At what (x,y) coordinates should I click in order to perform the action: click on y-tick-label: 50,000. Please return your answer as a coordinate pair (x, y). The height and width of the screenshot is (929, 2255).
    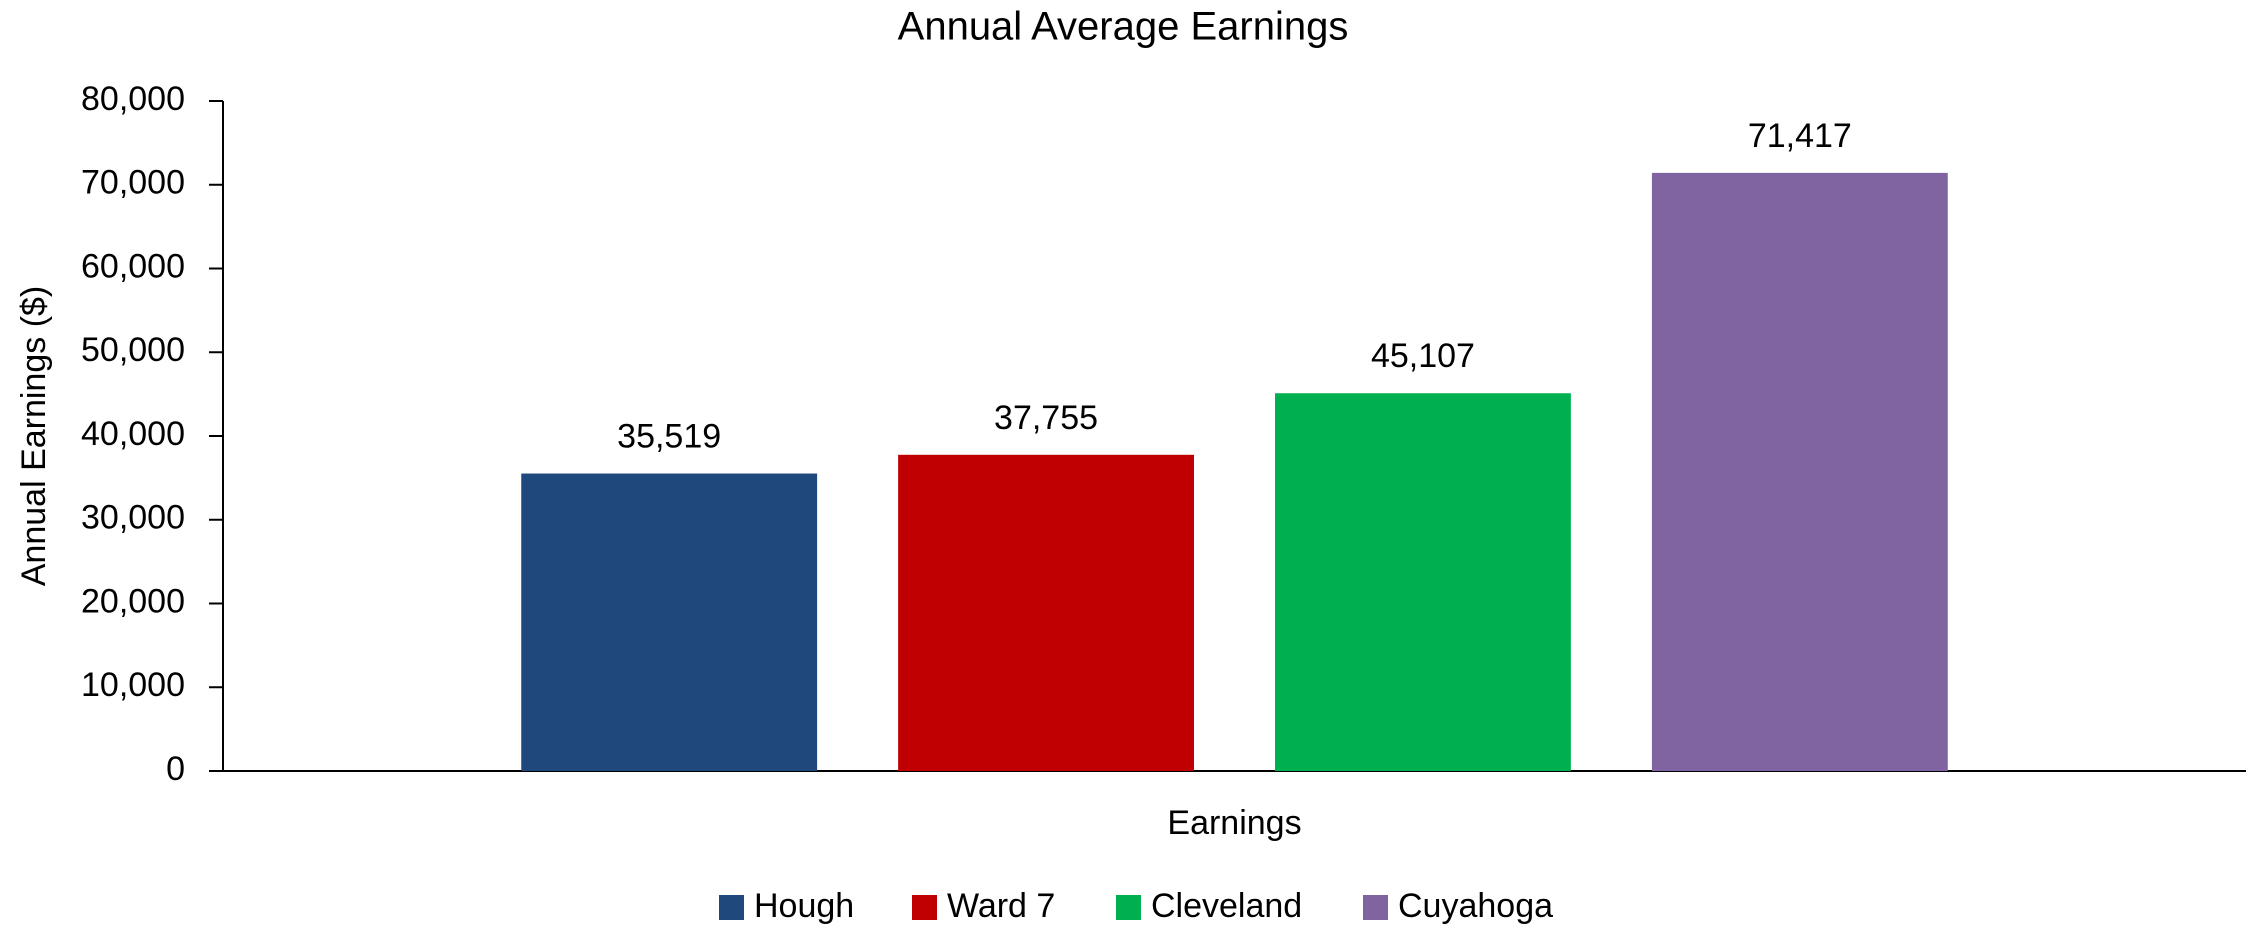
    Looking at the image, I should click on (133, 350).